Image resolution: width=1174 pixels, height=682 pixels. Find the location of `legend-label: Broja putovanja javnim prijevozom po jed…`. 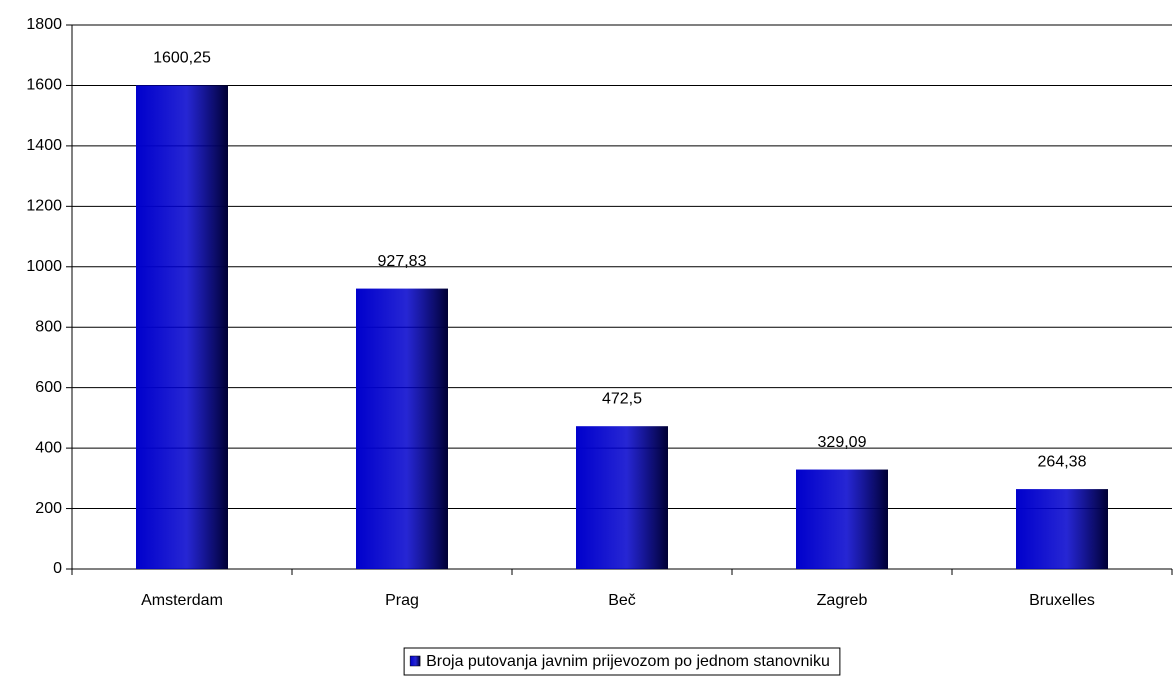

legend-label: Broja putovanja javnim prijevozom po jed… is located at coordinates (628, 661).